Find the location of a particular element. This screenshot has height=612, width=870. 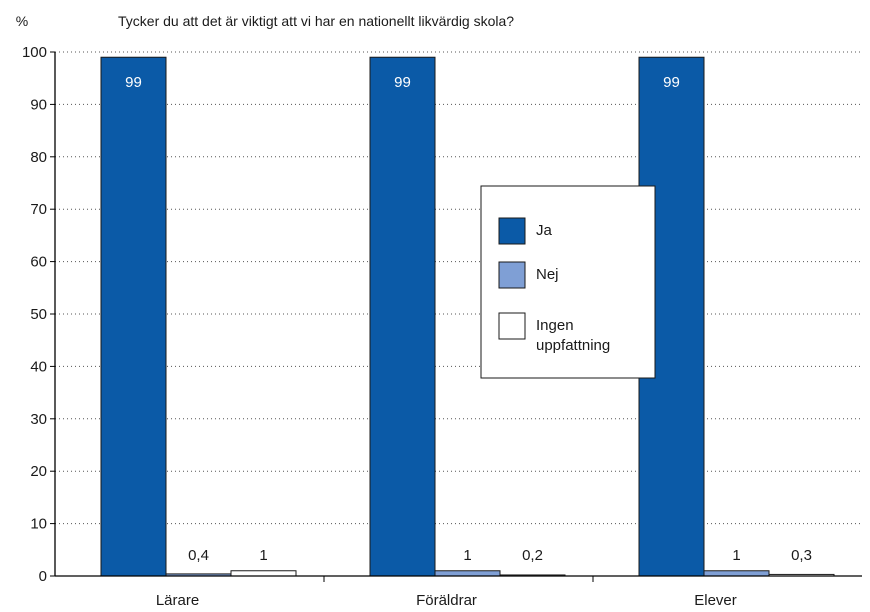

data-label: 0,3 is located at coordinates (801, 555).